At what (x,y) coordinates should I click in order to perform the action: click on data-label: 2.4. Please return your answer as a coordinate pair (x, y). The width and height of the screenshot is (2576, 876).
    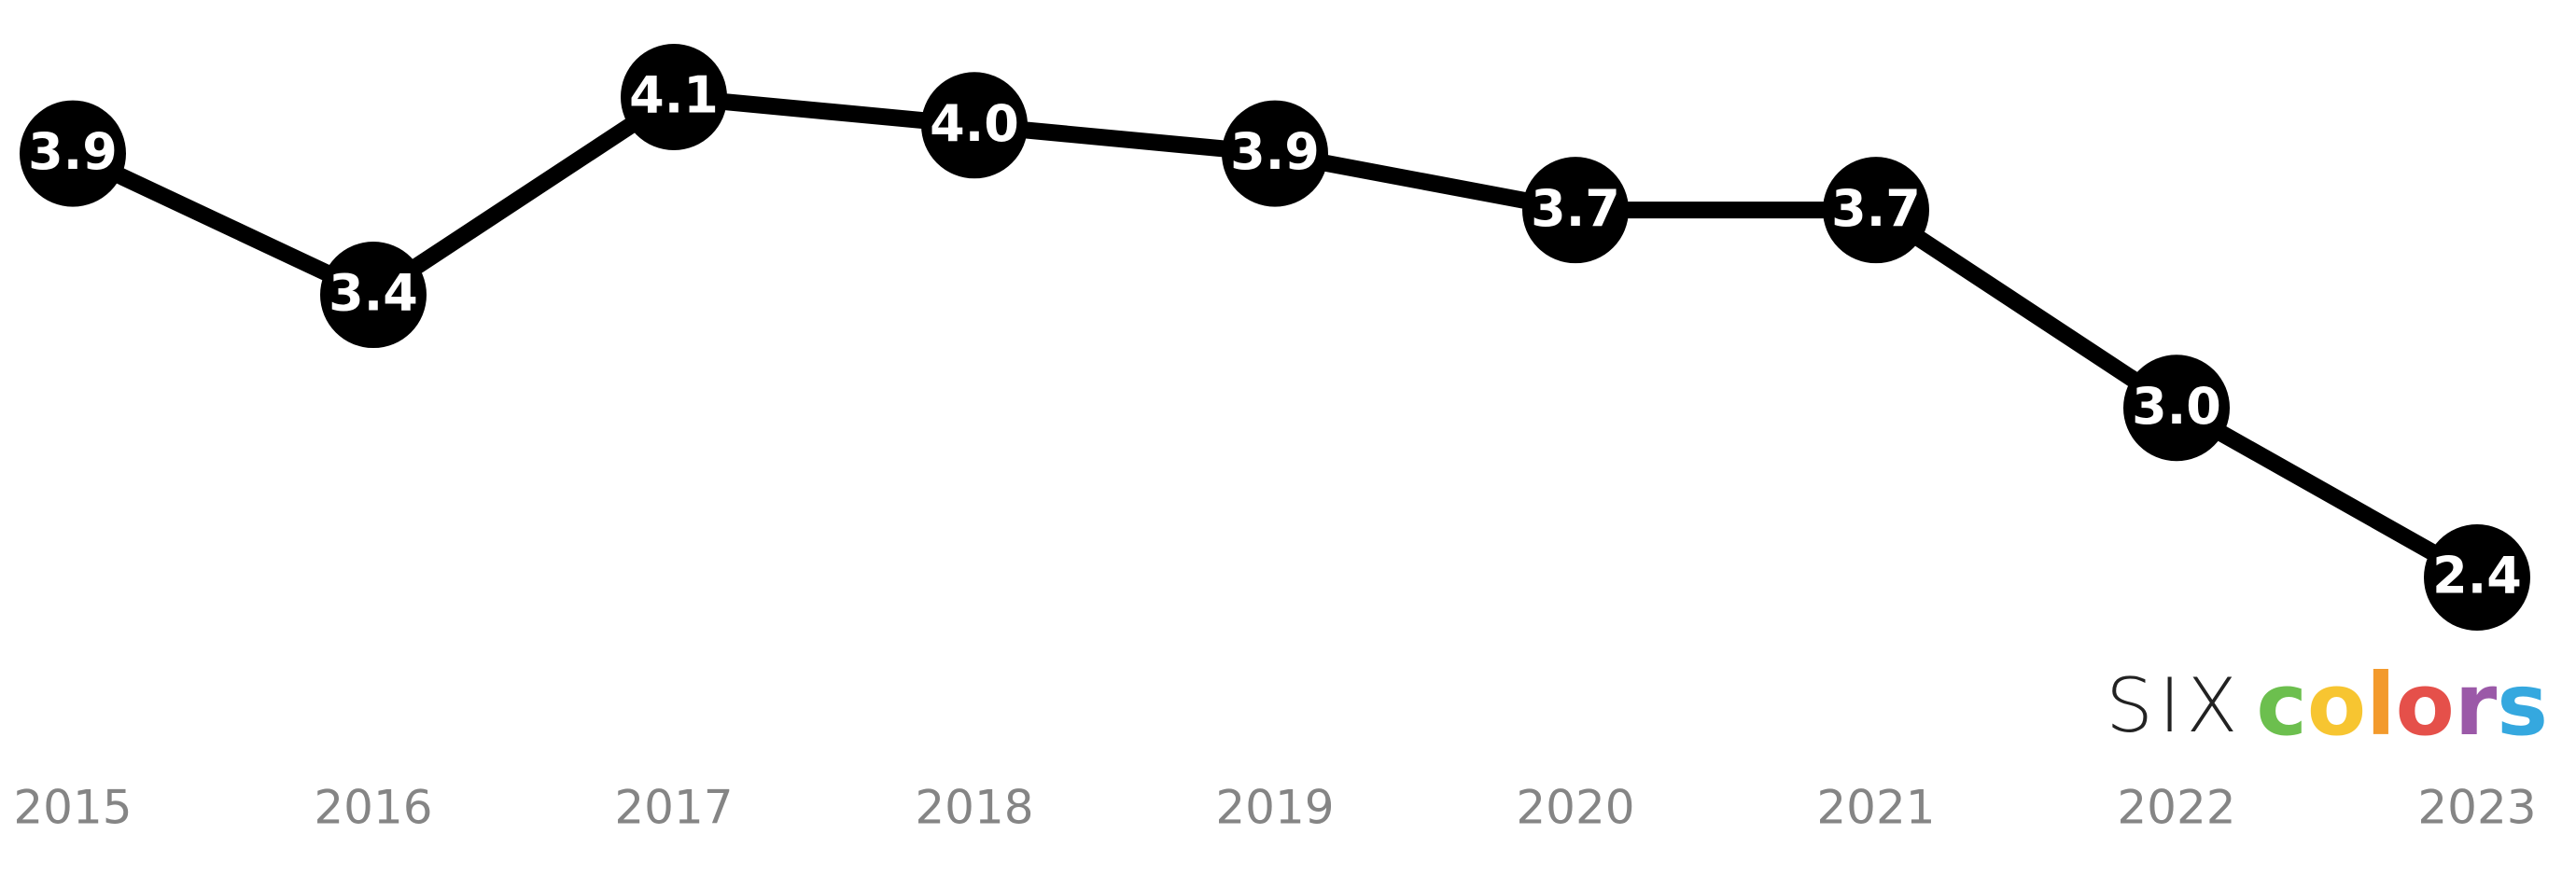
    Looking at the image, I should click on (2477, 576).